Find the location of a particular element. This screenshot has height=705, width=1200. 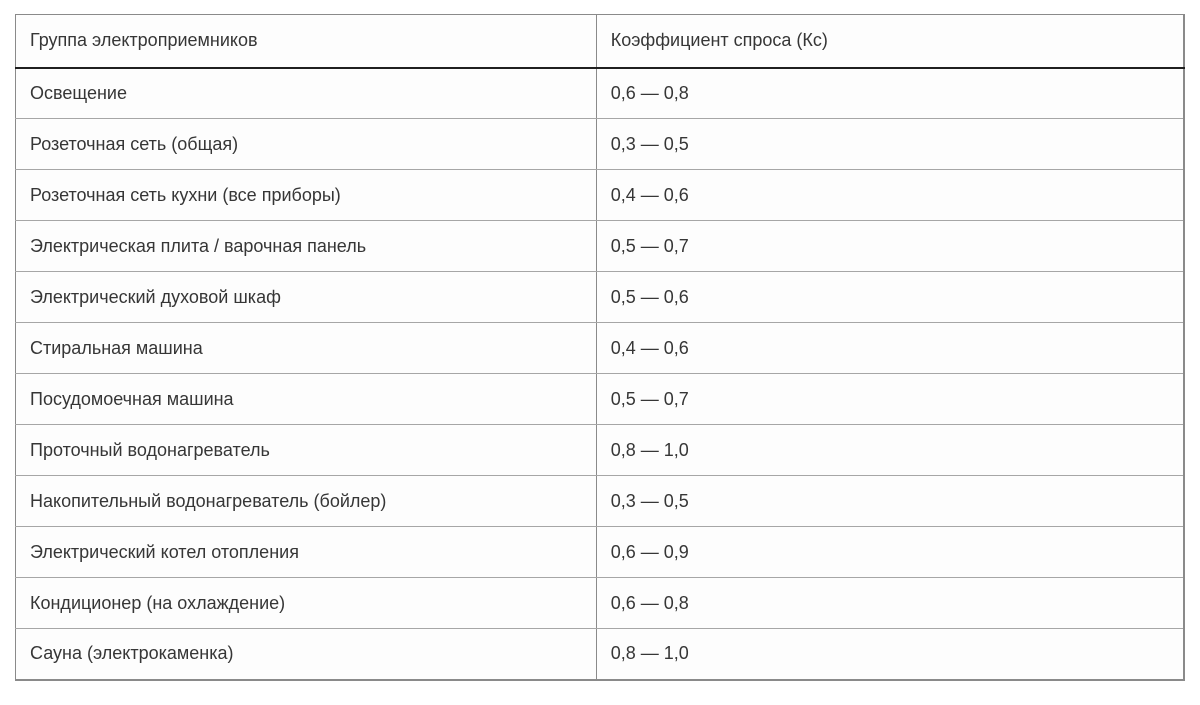

table-row: Проточный водонагреватель 0,8 — 1,0 is located at coordinates (599, 450).